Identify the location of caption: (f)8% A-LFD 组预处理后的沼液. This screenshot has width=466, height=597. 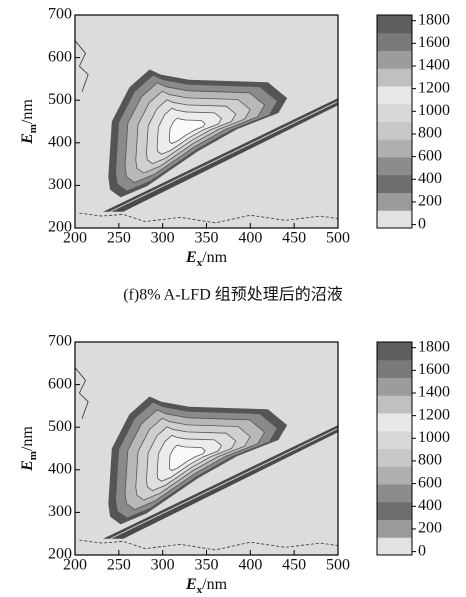
(233, 295).